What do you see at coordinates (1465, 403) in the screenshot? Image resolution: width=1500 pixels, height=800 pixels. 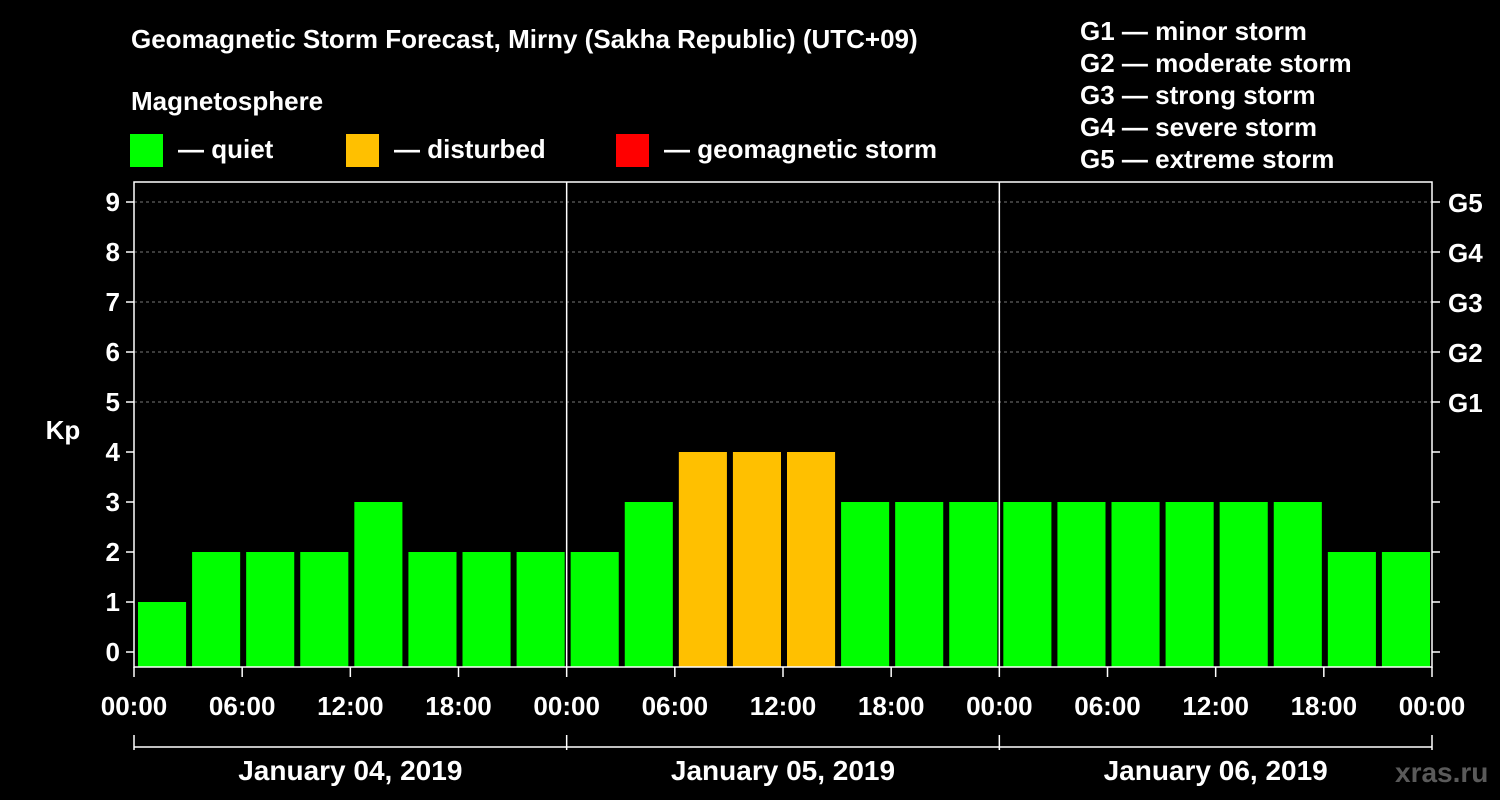 I see `g-scale-tick-label: G1` at bounding box center [1465, 403].